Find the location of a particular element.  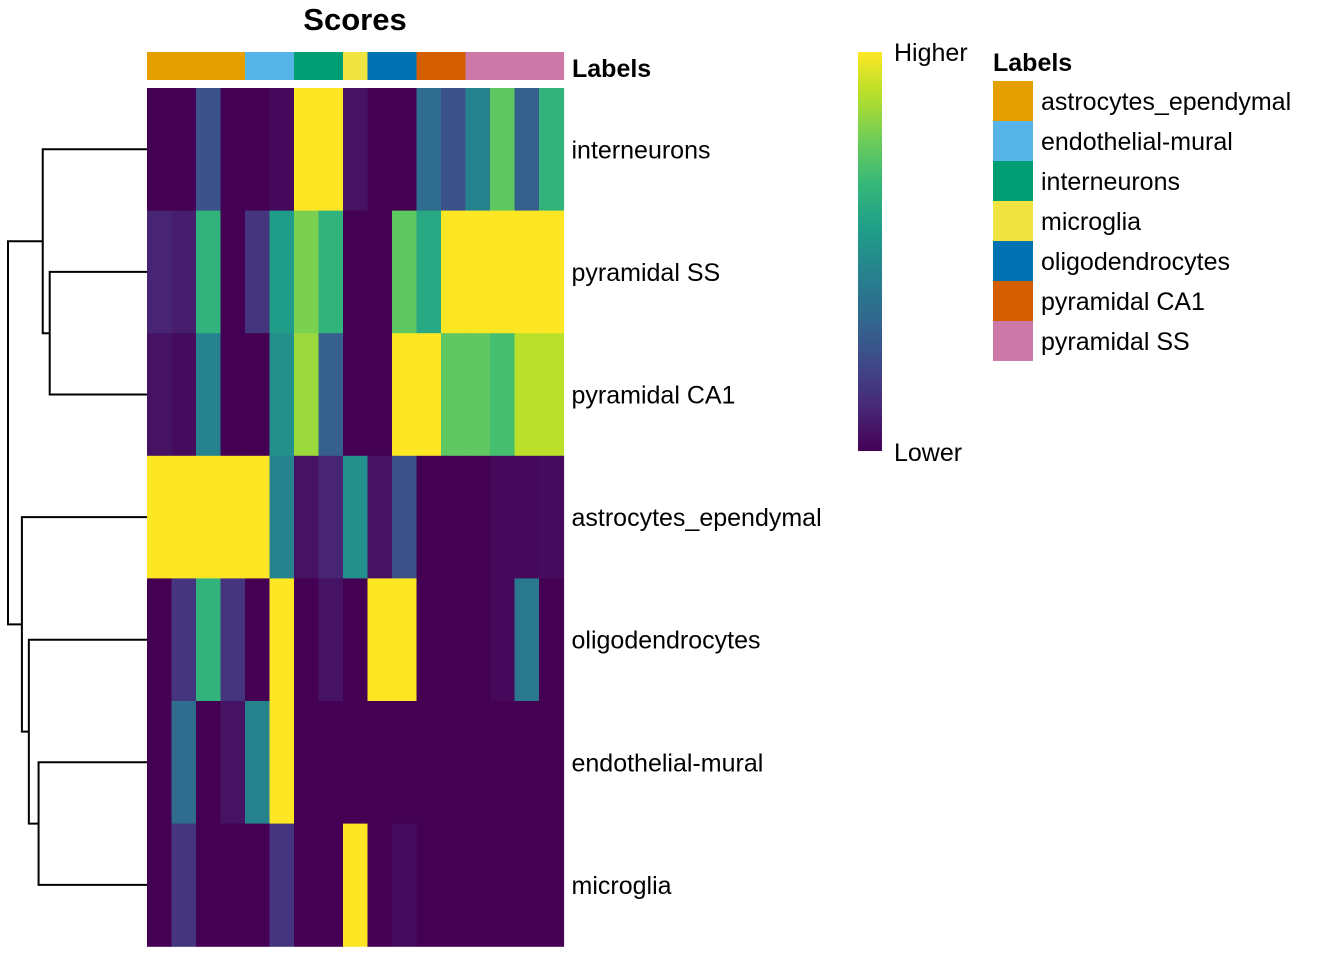

labels-legend-title: Labels is located at coordinates (1032, 63).